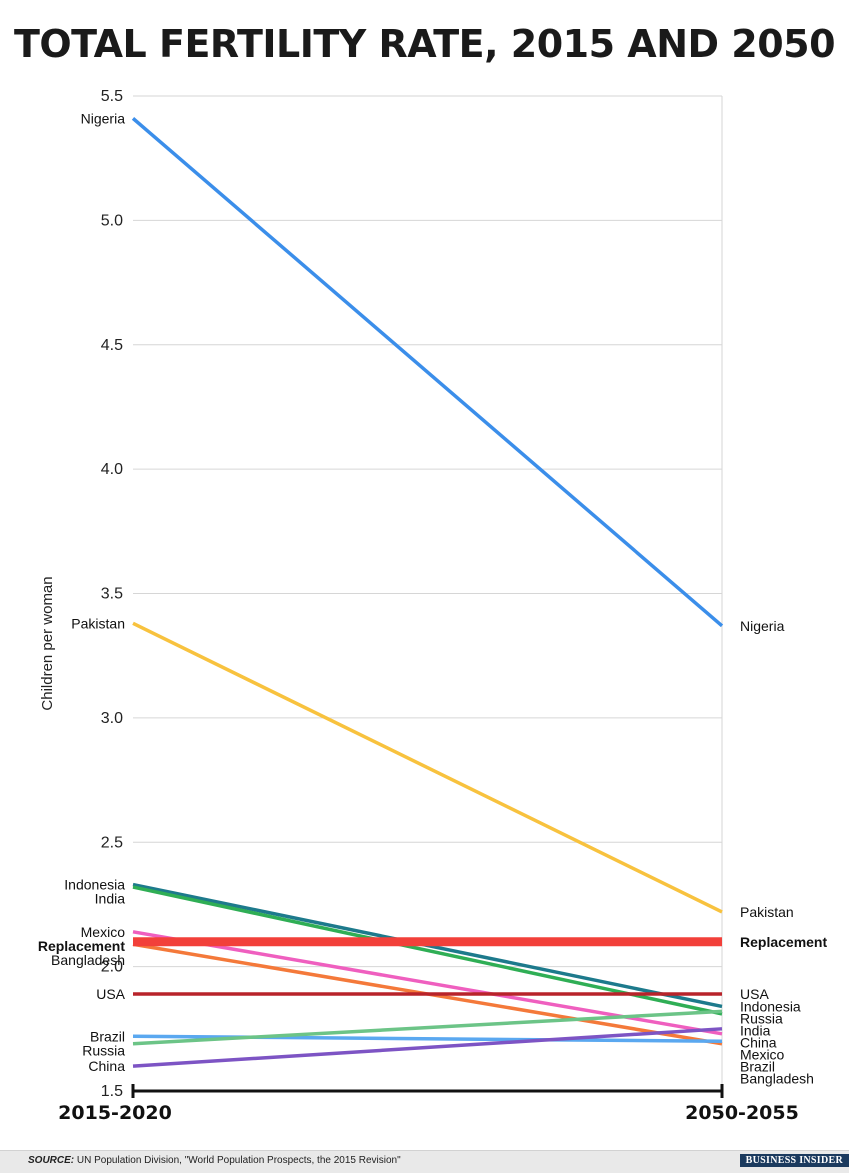 This screenshot has width=849, height=1173. Describe the element at coordinates (742, 1113) in the screenshot. I see `x-tick-label: 2050-2055` at that location.